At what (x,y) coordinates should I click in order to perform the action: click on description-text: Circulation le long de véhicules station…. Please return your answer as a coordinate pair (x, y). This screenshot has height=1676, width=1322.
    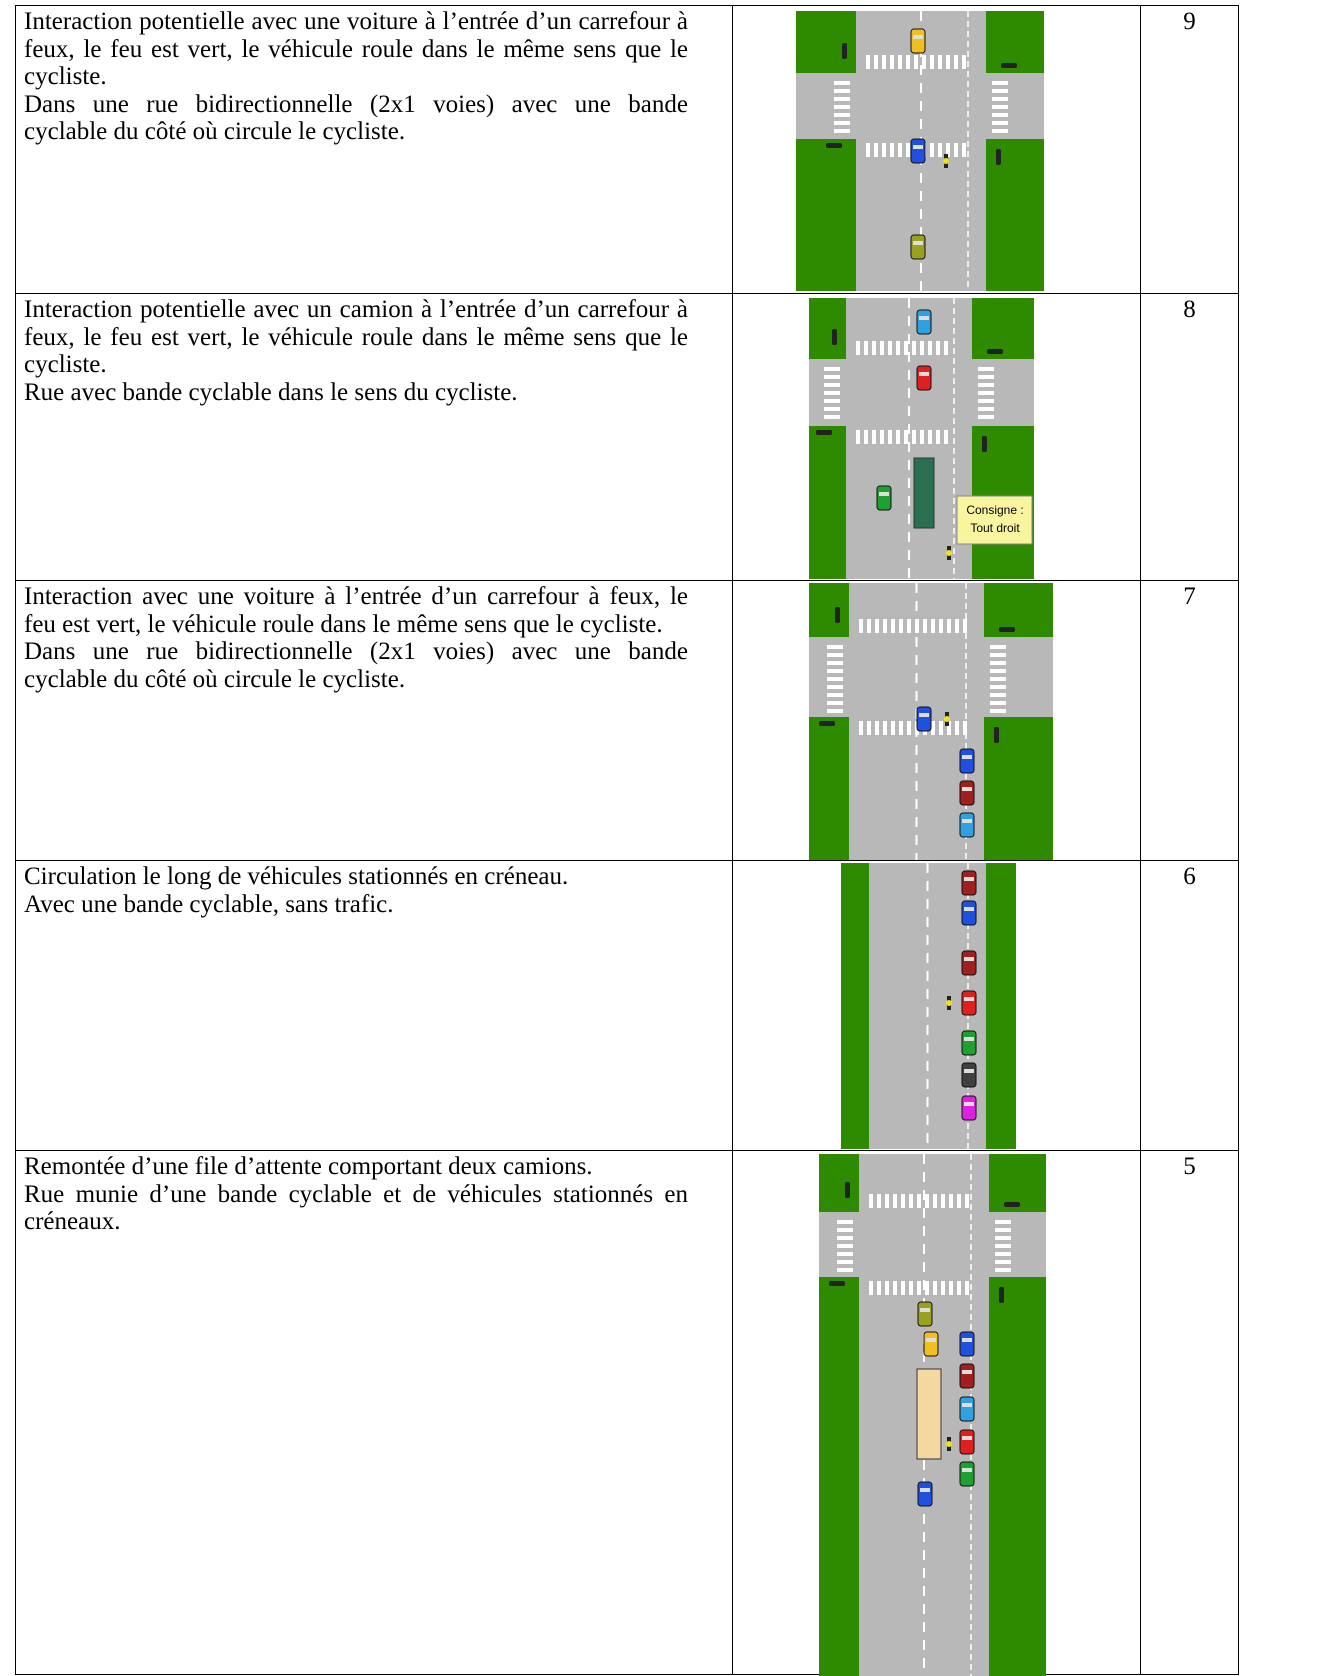
    Looking at the image, I should click on (296, 876).